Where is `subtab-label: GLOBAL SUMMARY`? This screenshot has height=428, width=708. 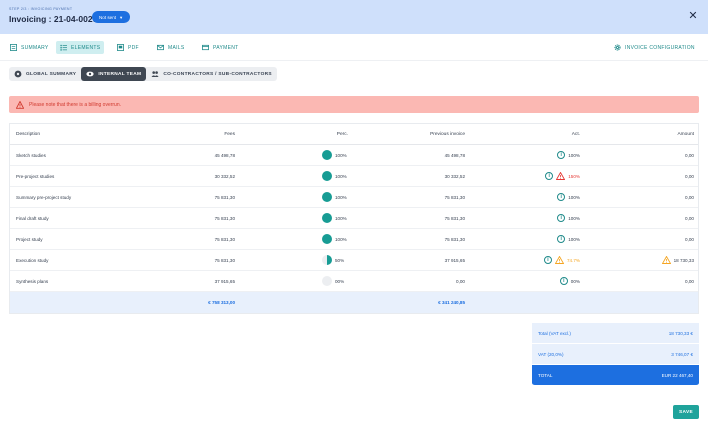 subtab-label: GLOBAL SUMMARY is located at coordinates (51, 74).